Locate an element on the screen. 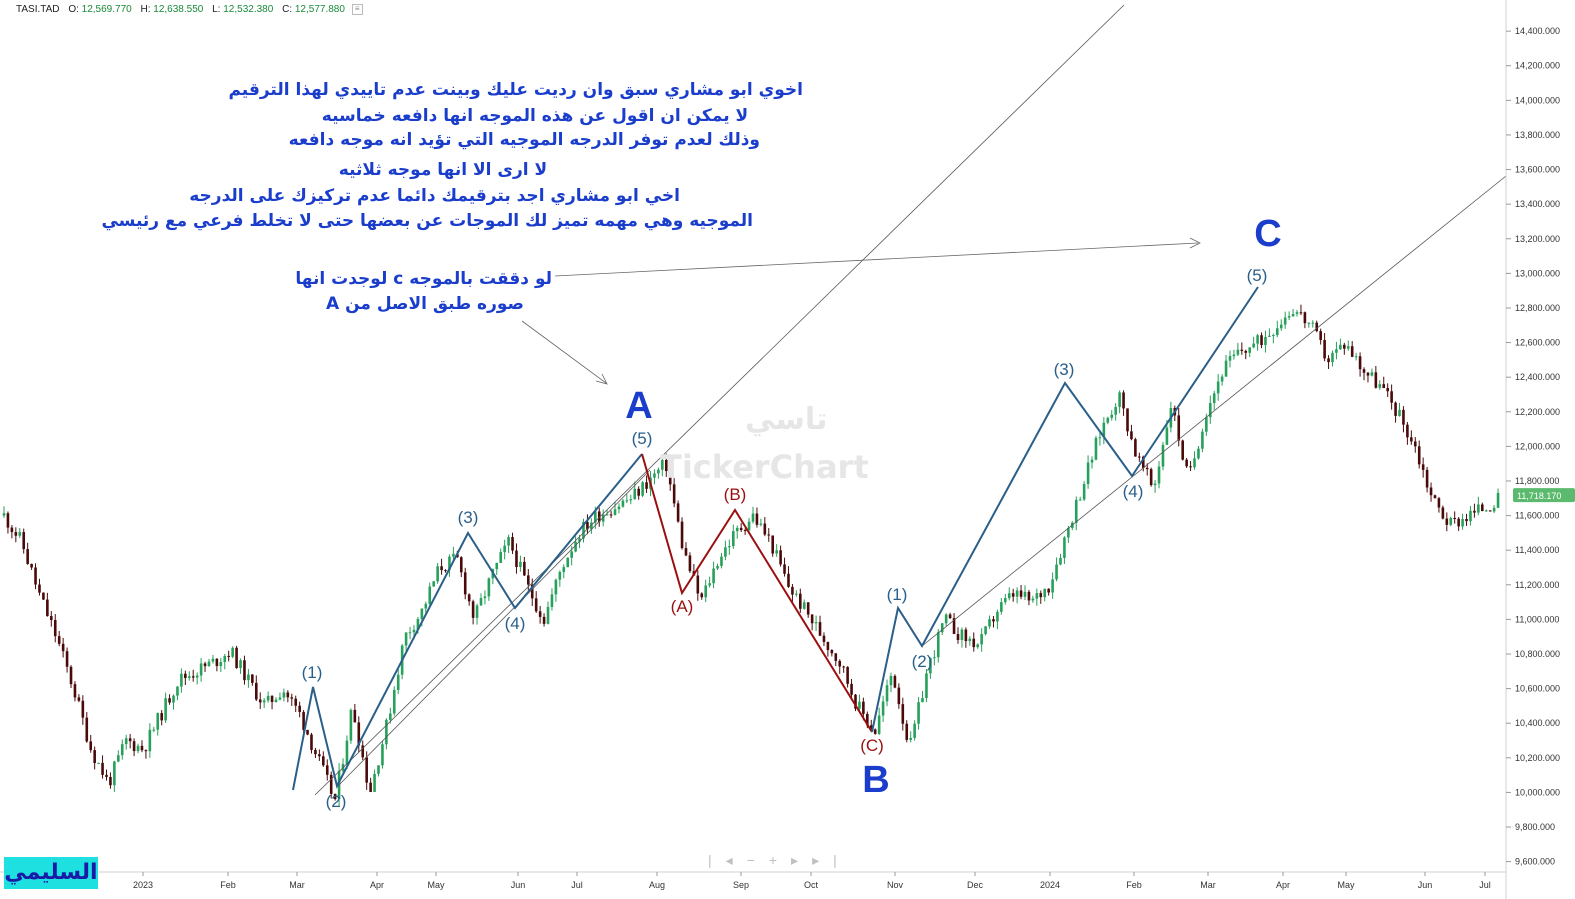  scroll-end-icon: ▸| is located at coordinates (831, 860).